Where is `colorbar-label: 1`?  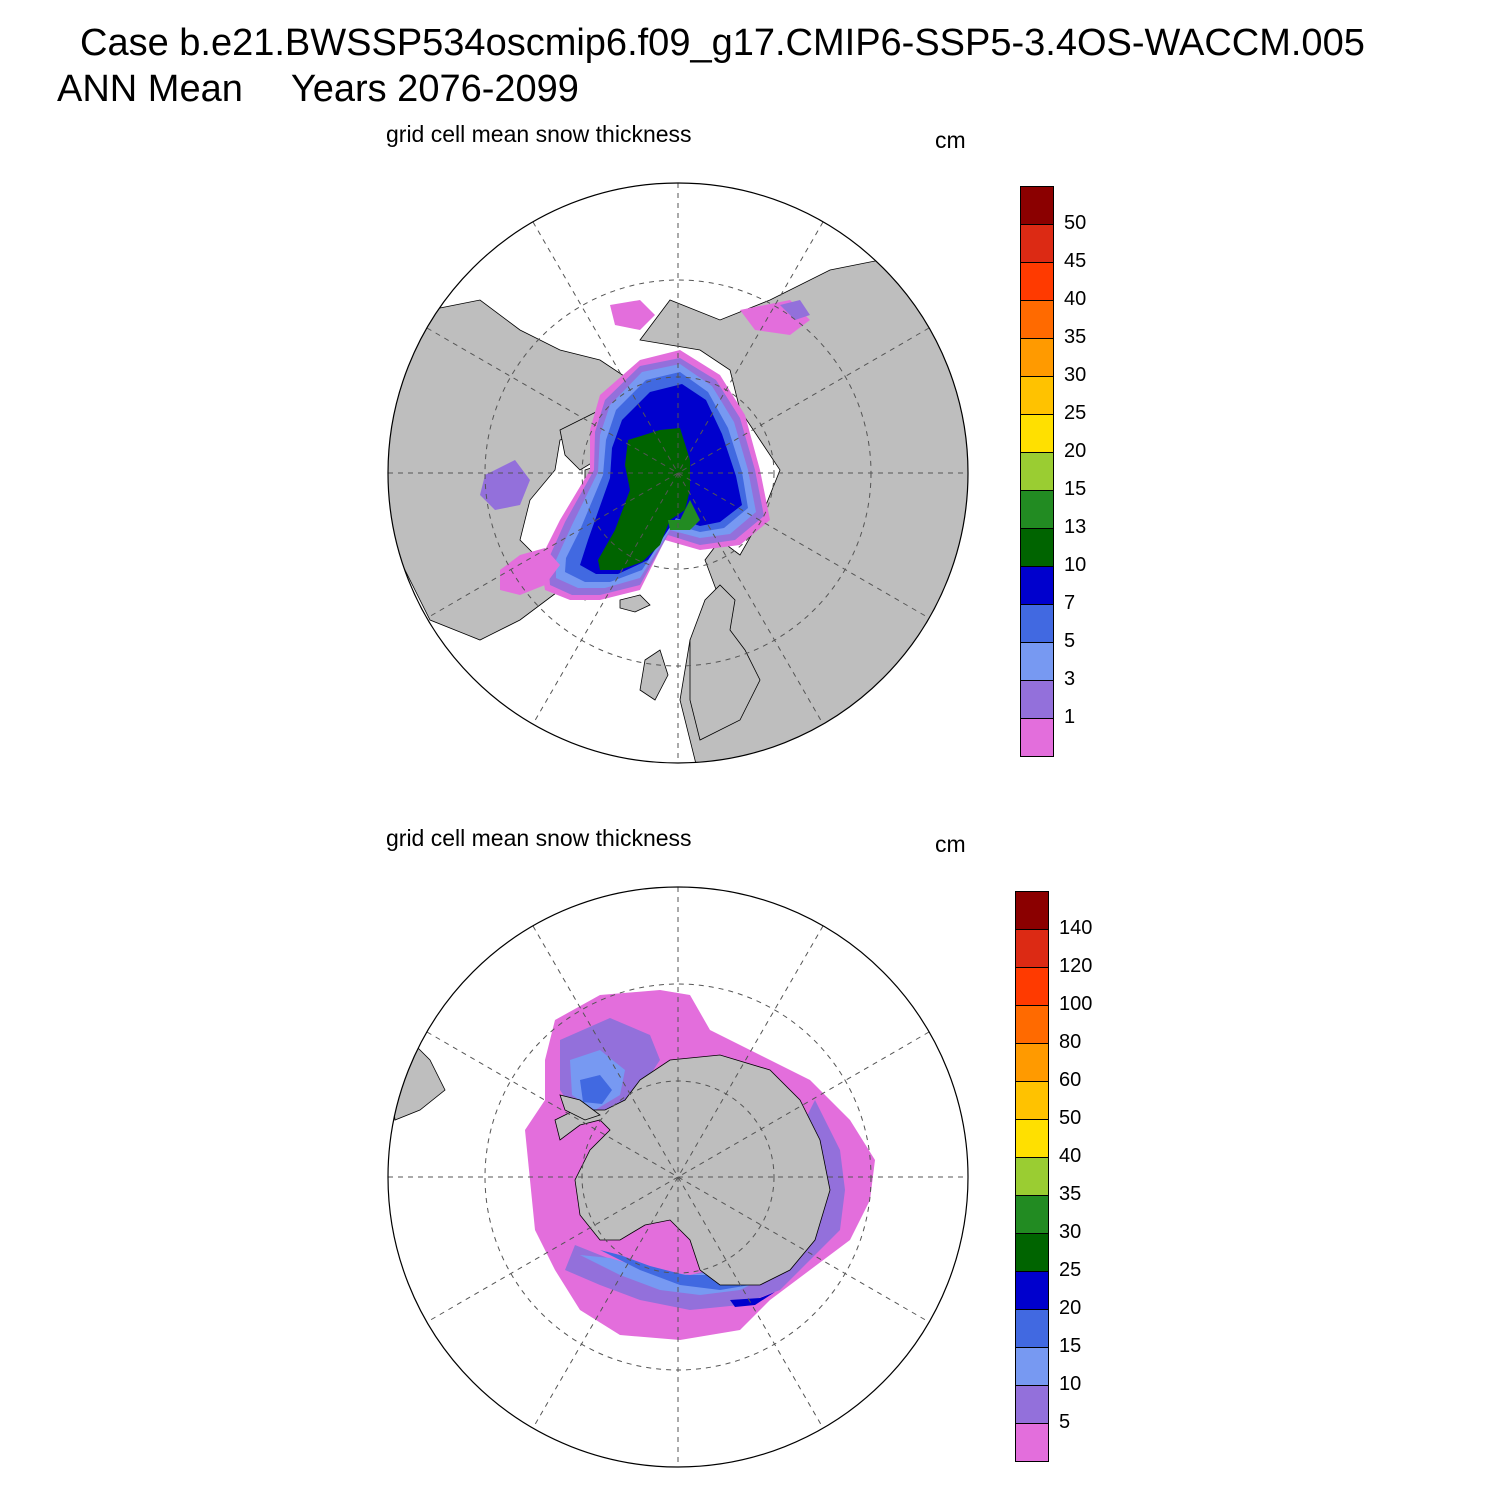
colorbar-label: 1 is located at coordinates (1070, 717).